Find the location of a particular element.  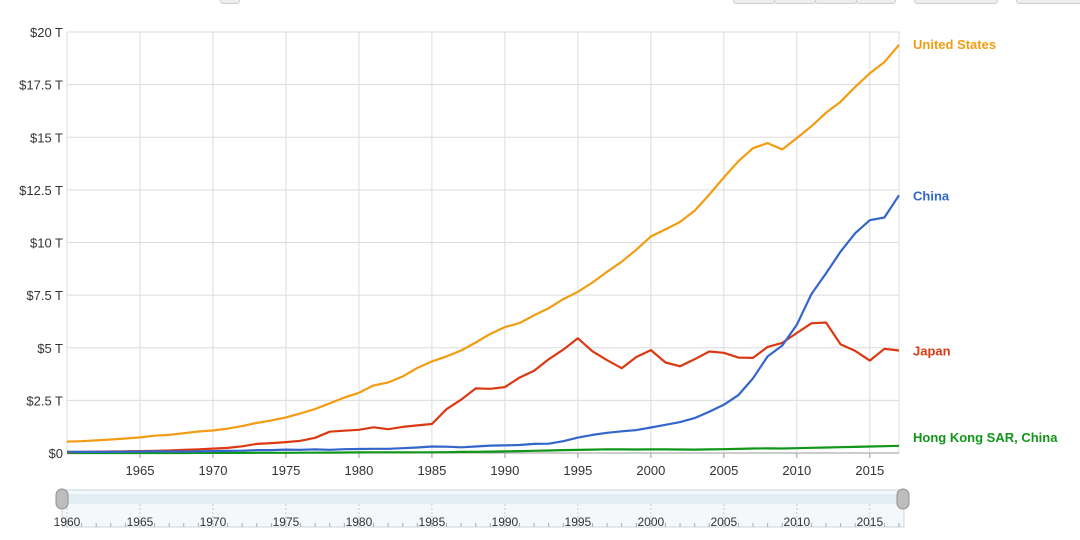

y-tick-label: $2.5 T is located at coordinates (44, 400).